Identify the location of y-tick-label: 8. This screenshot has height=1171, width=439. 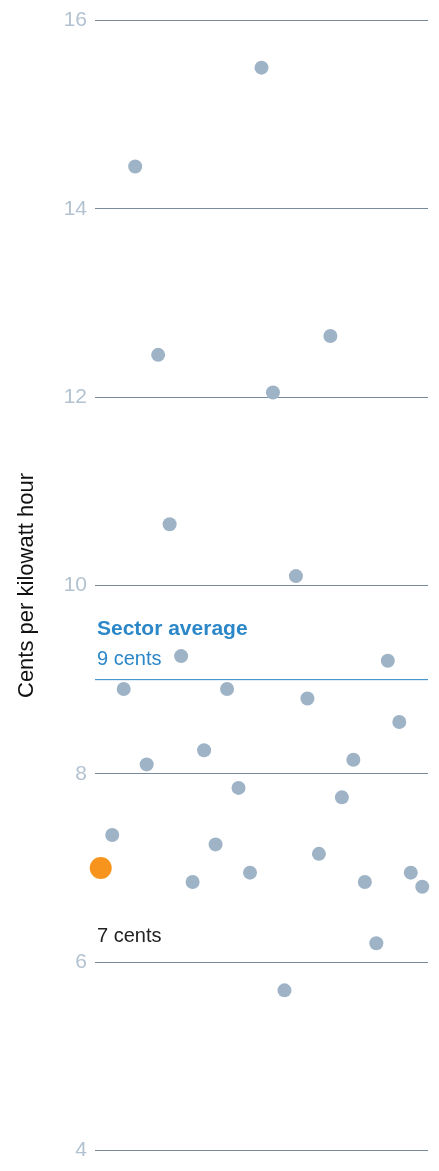
(81, 772).